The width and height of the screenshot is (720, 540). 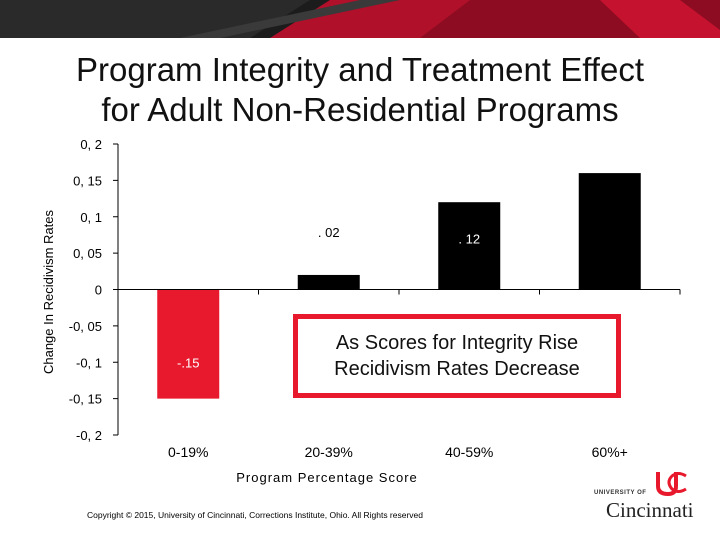 I want to click on bar-data-label: . 12, so click(x=469, y=239).